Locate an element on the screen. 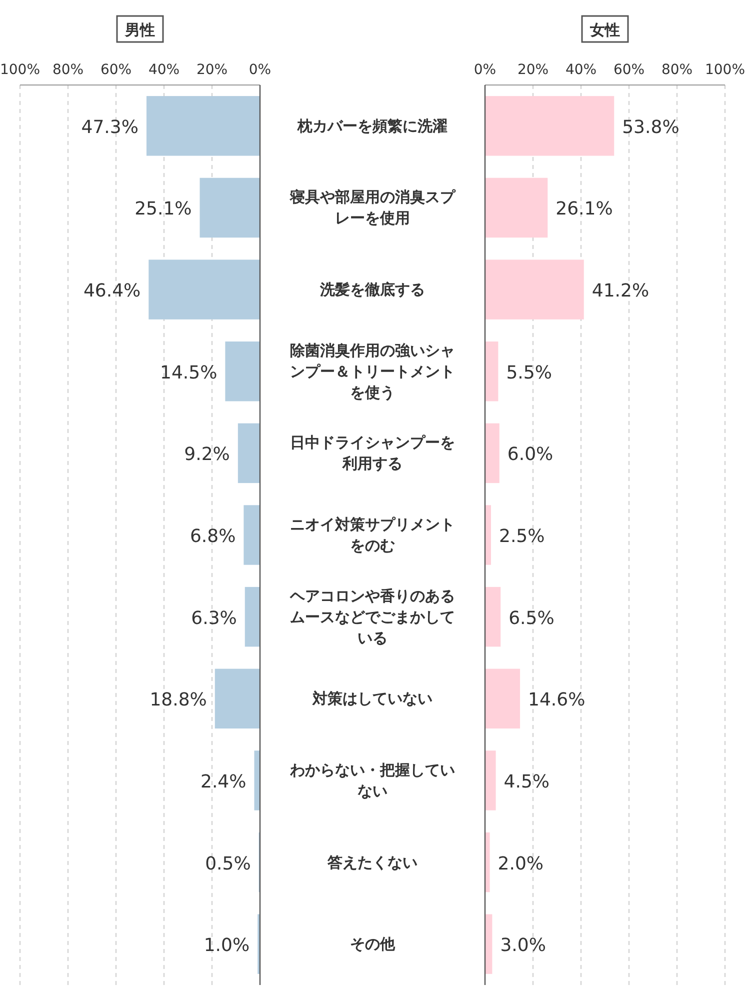 The width and height of the screenshot is (750, 1000). data-label: 9.2% is located at coordinates (207, 455).